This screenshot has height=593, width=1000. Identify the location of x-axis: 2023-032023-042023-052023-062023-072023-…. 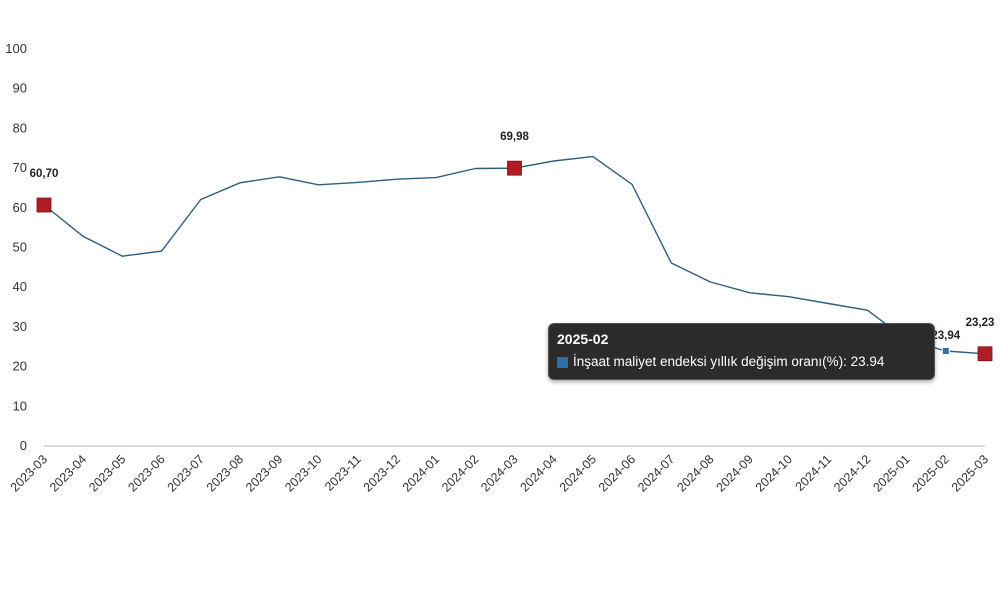
(499, 473).